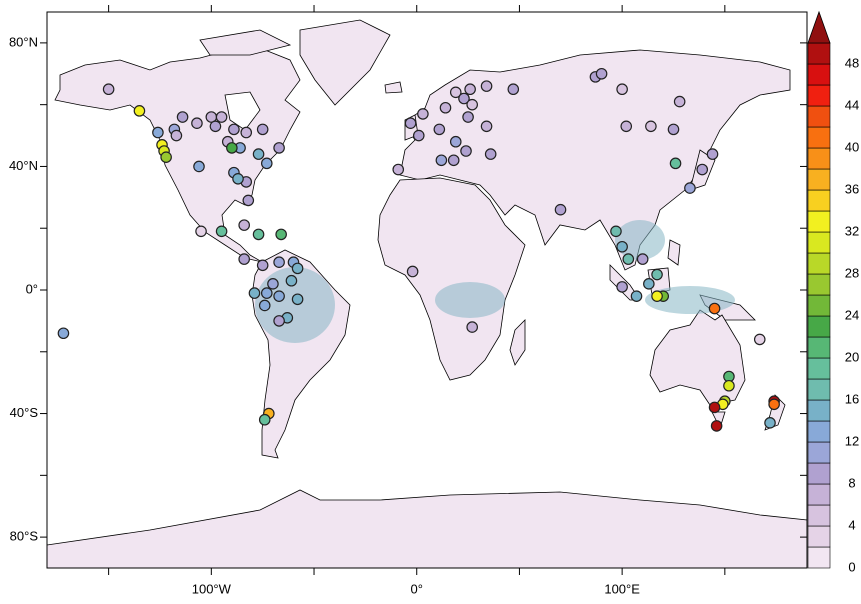 The image size is (861, 604). Describe the element at coordinates (852, 314) in the screenshot. I see `colorbar-label: 24` at that location.